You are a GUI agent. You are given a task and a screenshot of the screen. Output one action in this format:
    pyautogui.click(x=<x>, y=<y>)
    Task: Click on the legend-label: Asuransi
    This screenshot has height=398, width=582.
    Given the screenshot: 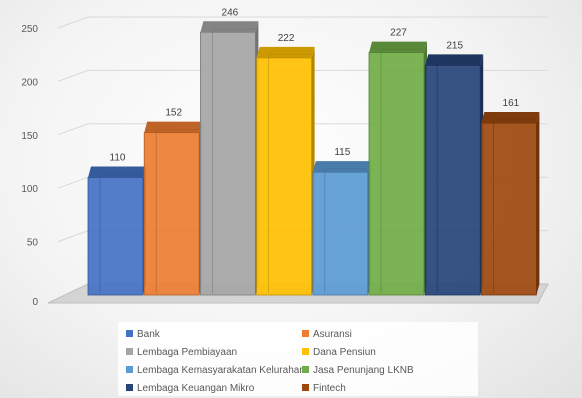 What is the action you would take?
    pyautogui.click(x=332, y=334)
    